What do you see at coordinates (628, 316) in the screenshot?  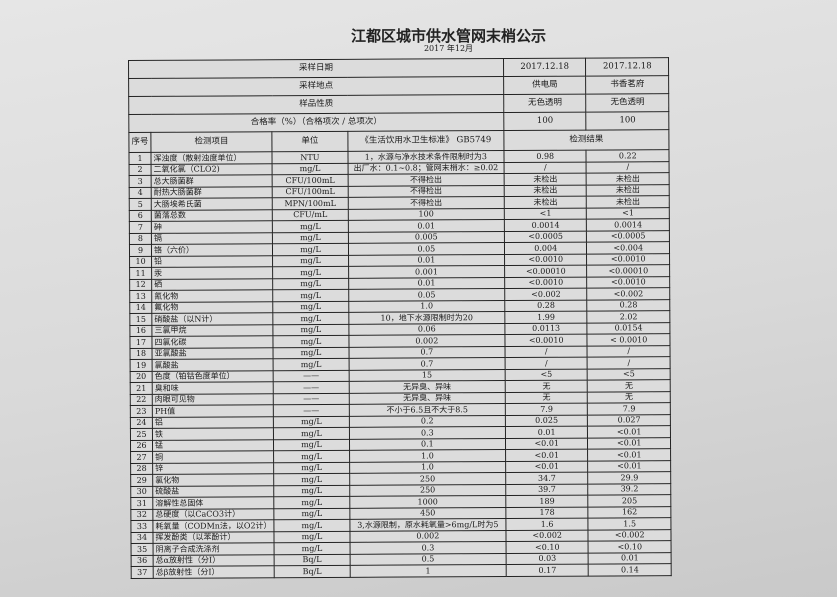 I see `row-result-2: 2.02` at bounding box center [628, 316].